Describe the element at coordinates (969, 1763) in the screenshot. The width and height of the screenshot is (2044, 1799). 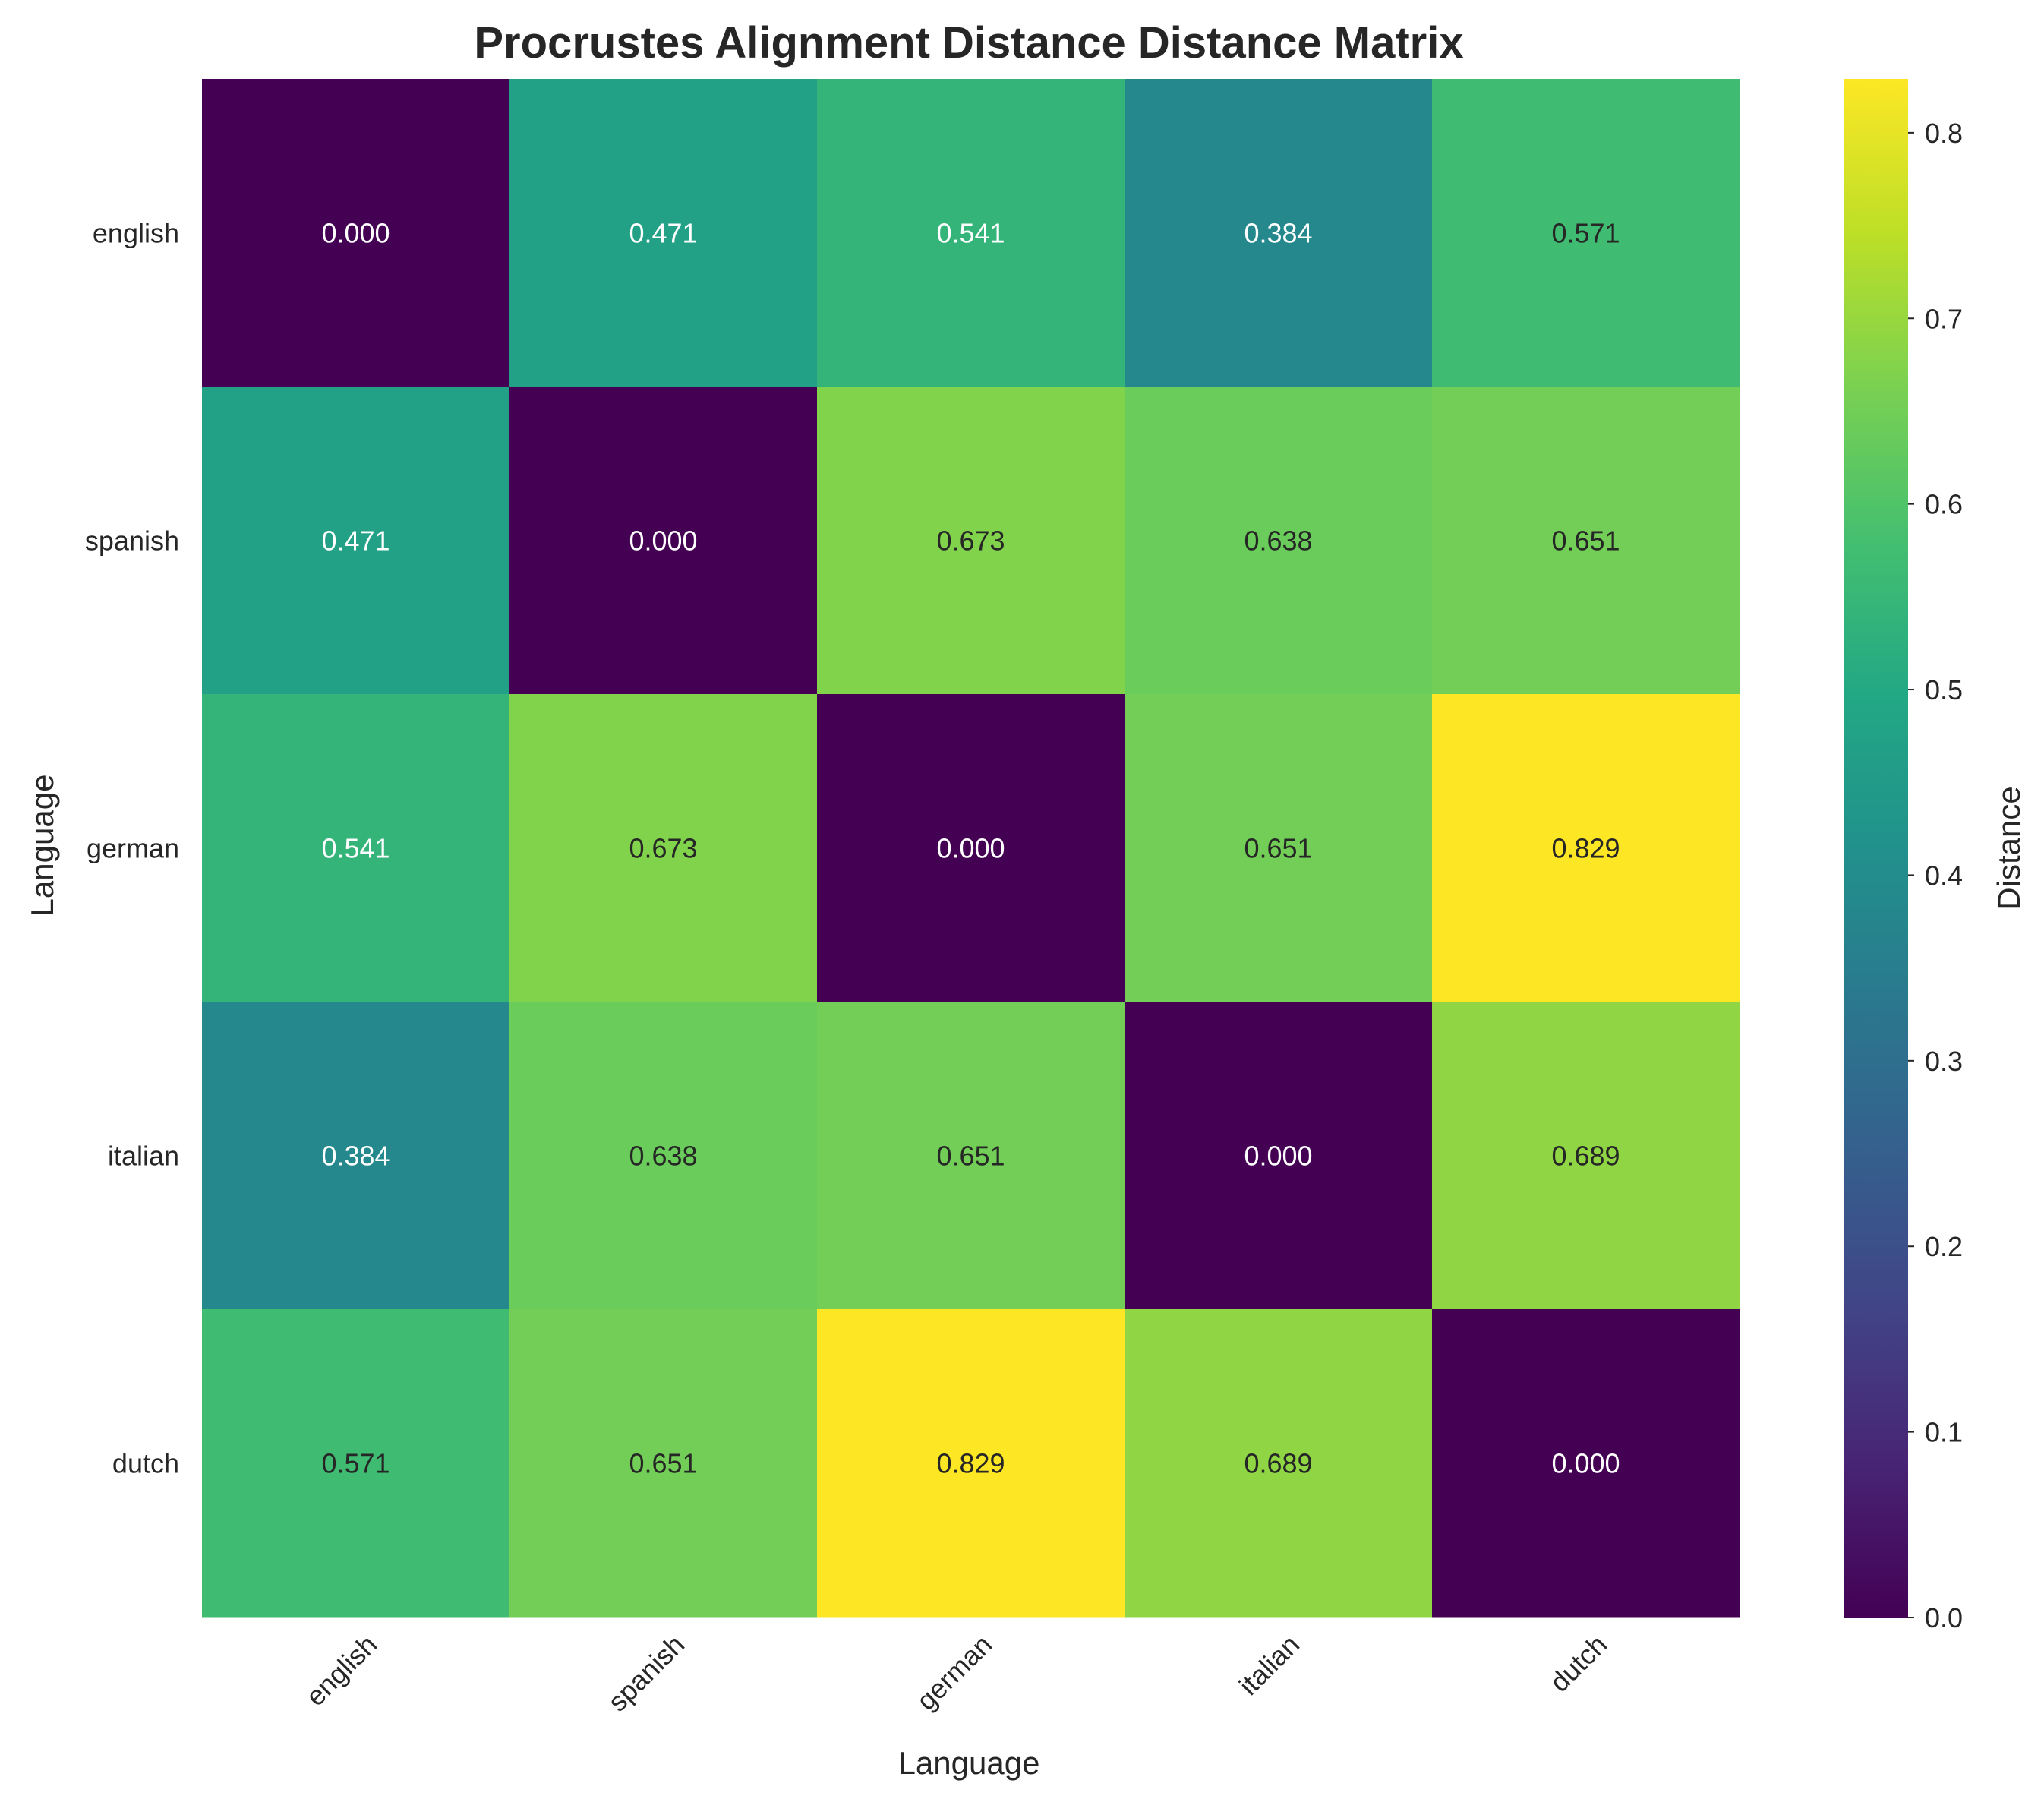
I see `x-axis-label: Language` at that location.